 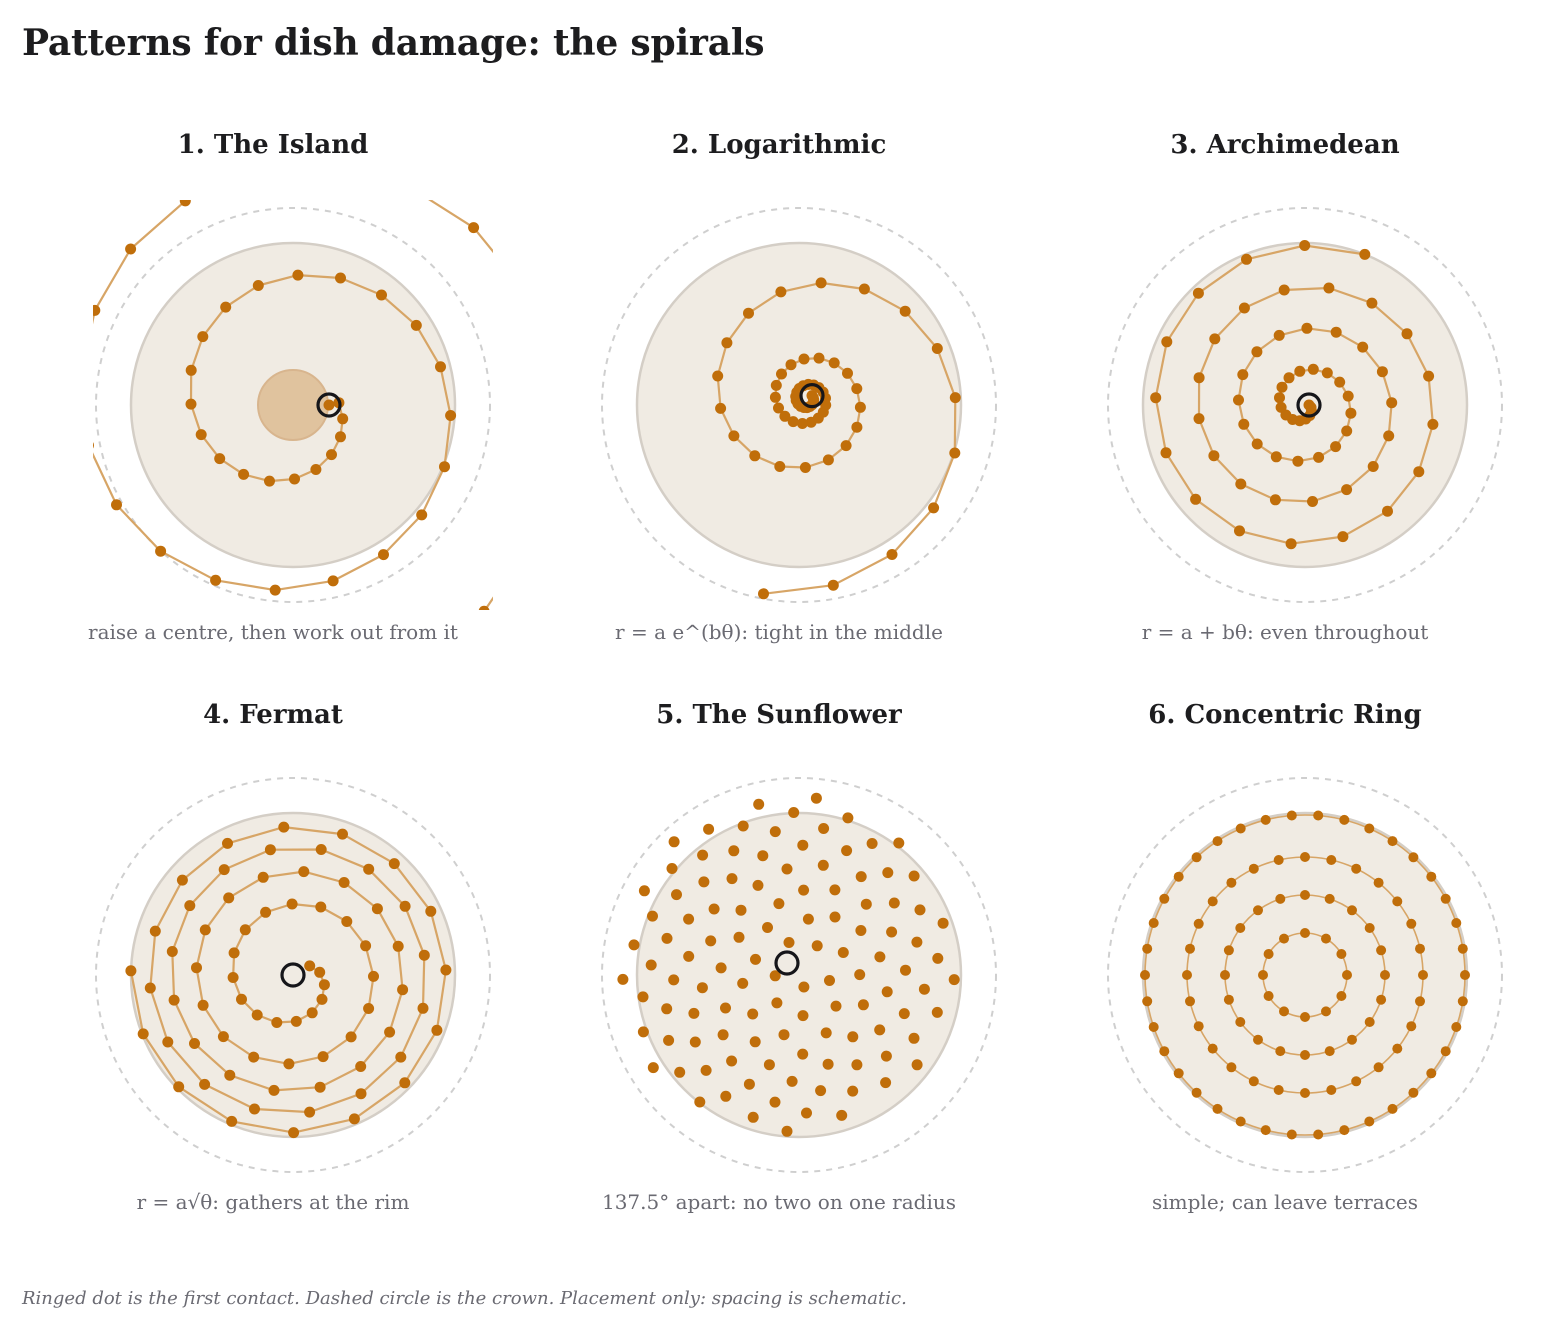 What do you see at coordinates (779, 715) in the screenshot?
I see `panel-title: 5. The Sunflower` at bounding box center [779, 715].